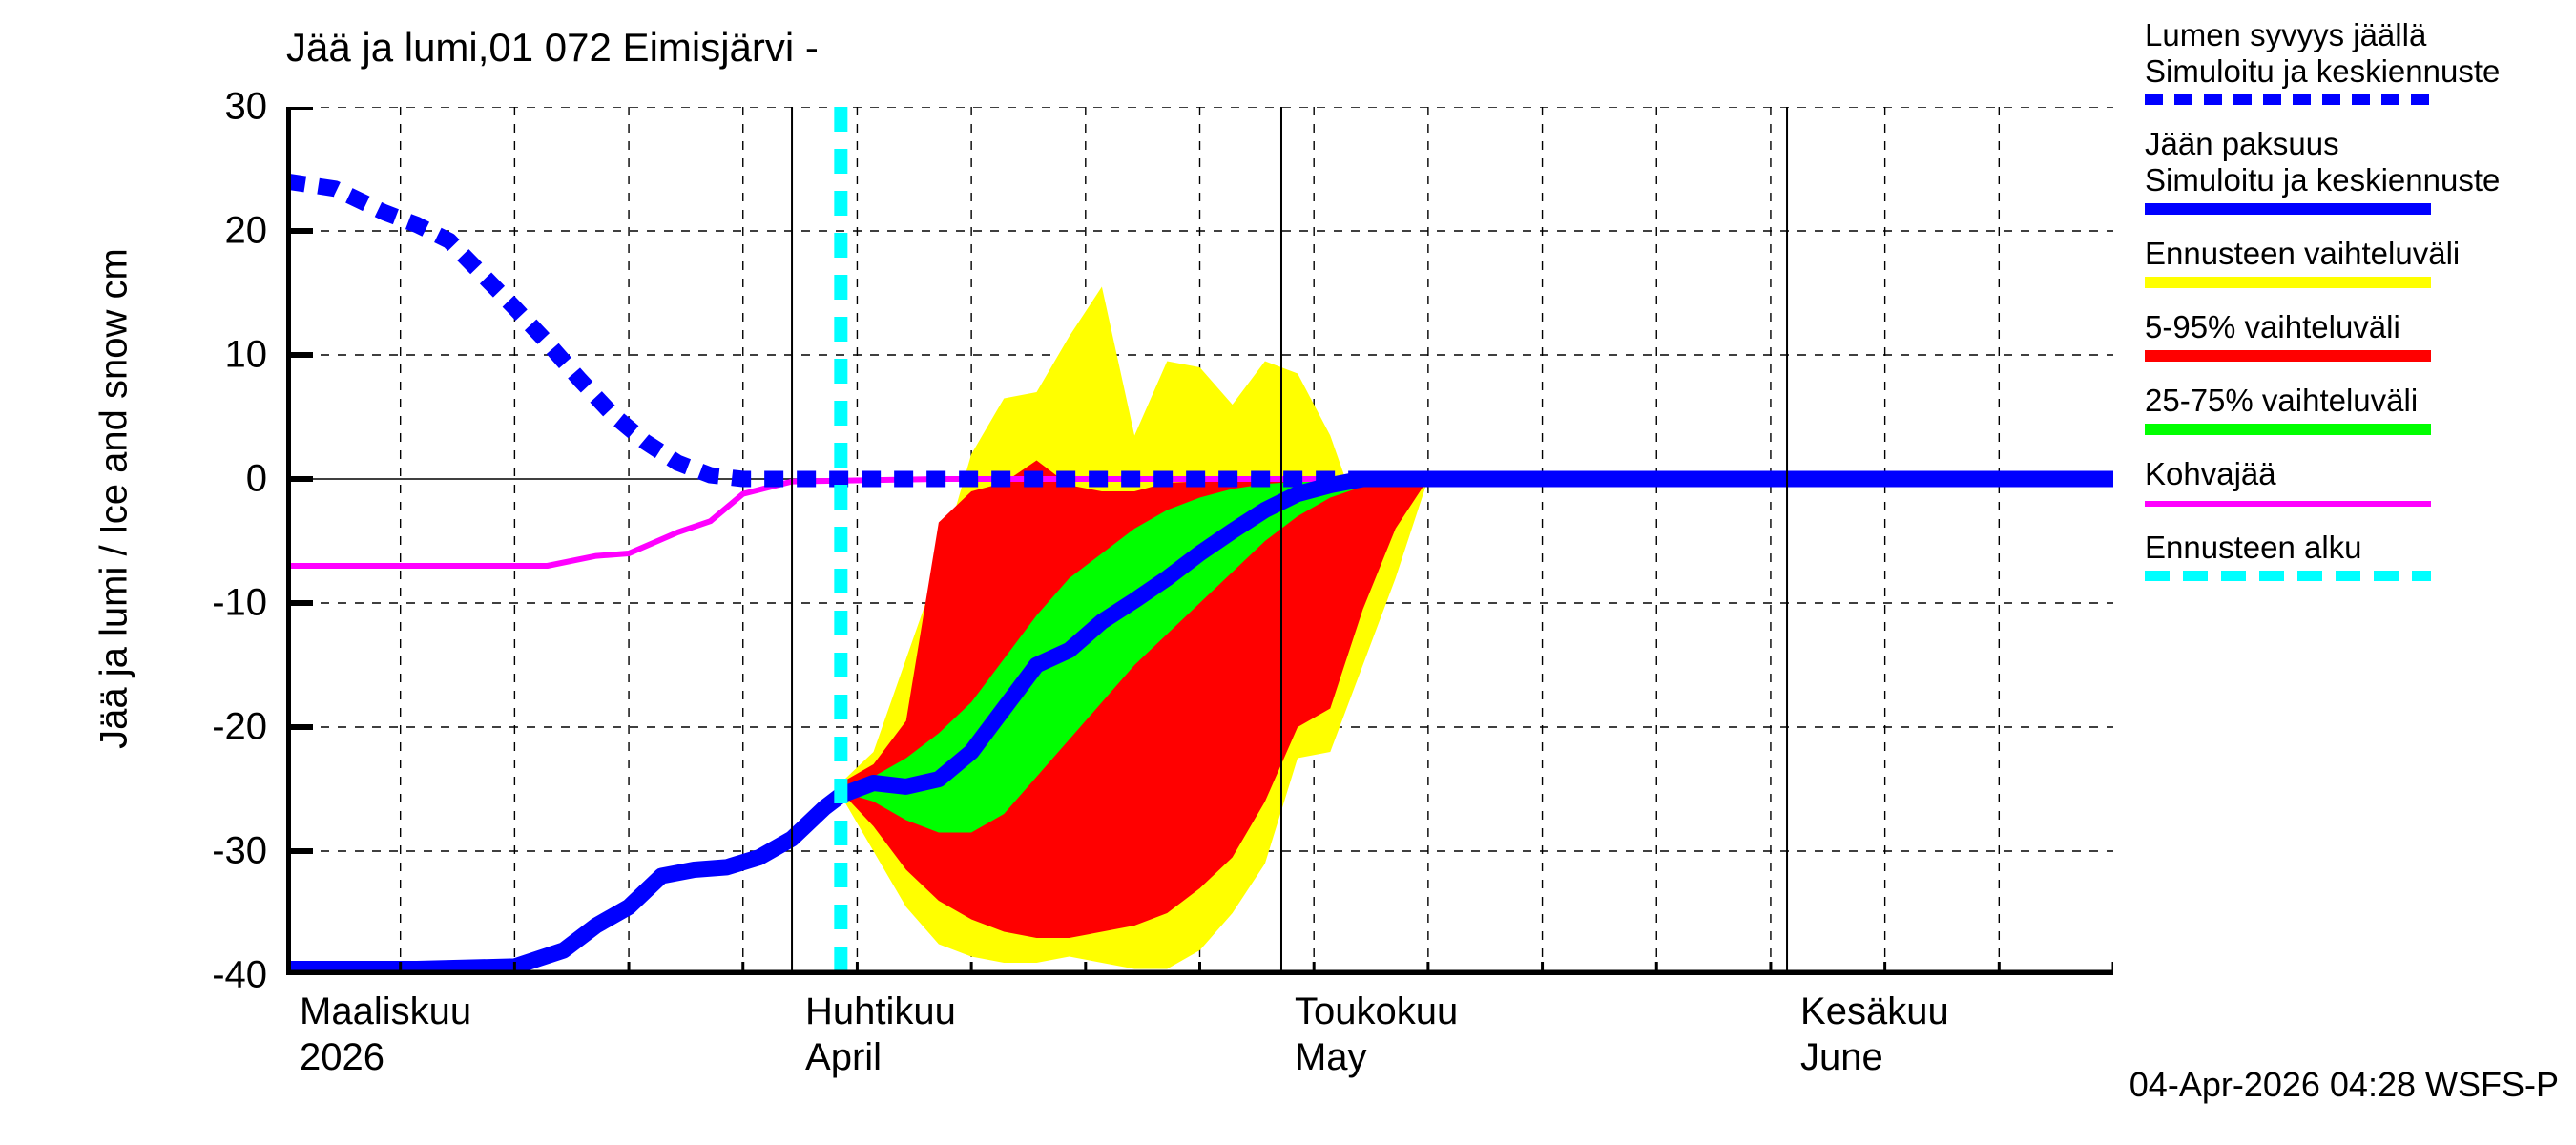 The image size is (2576, 1145). I want to click on y-axis-tick-labels: 30 20 10 0 -10 -20 -30 -40, so click(138, 572).